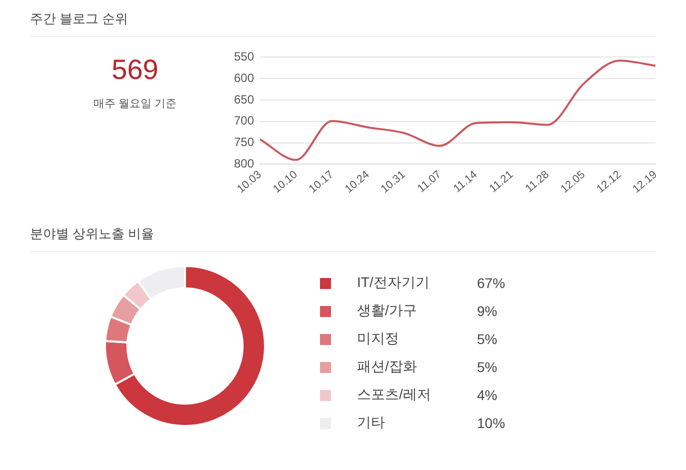 The image size is (686, 470). Describe the element at coordinates (378, 339) in the screenshot. I see `legend-label: 미지정` at that location.